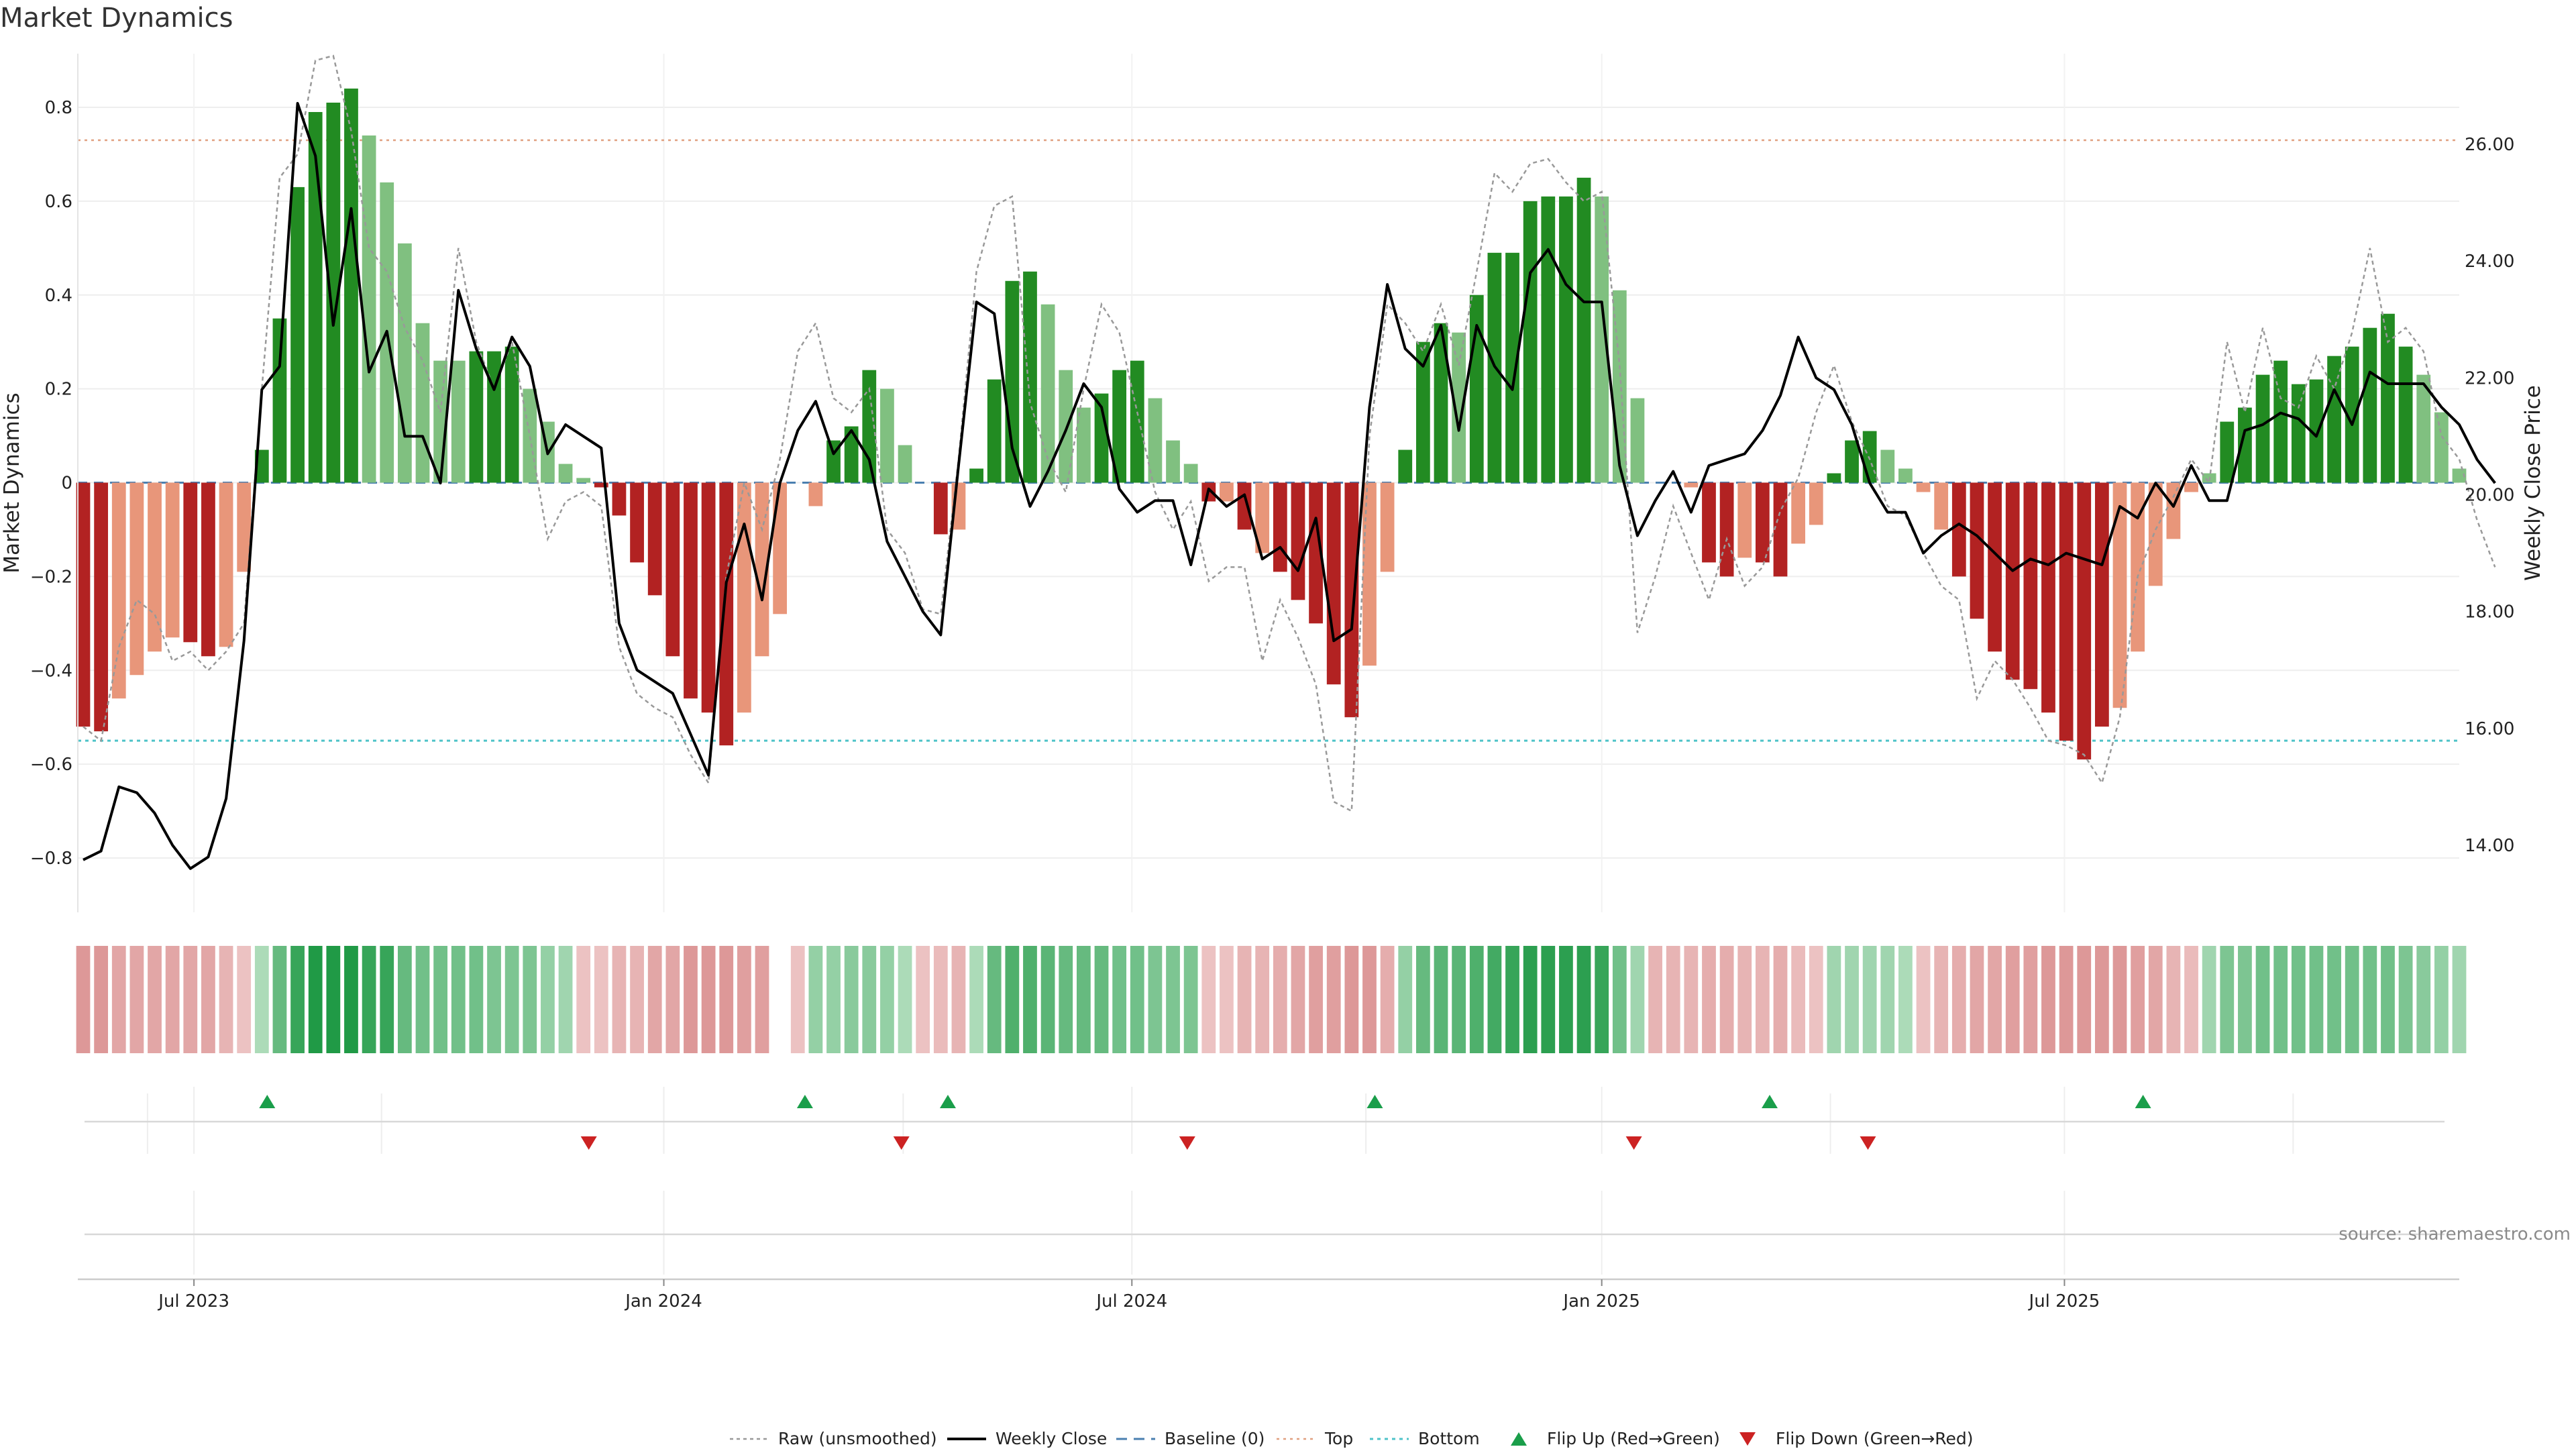 Image resolution: width=2576 pixels, height=1449 pixels. What do you see at coordinates (1051, 1438) in the screenshot?
I see `legend-label: Weekly Close` at bounding box center [1051, 1438].